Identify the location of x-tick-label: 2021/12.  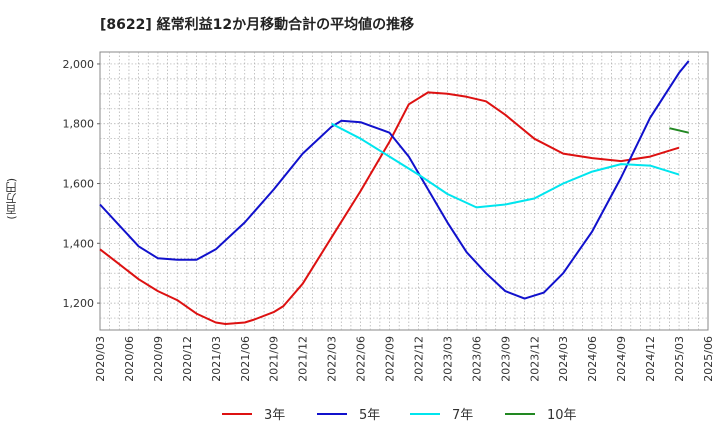
(303, 359).